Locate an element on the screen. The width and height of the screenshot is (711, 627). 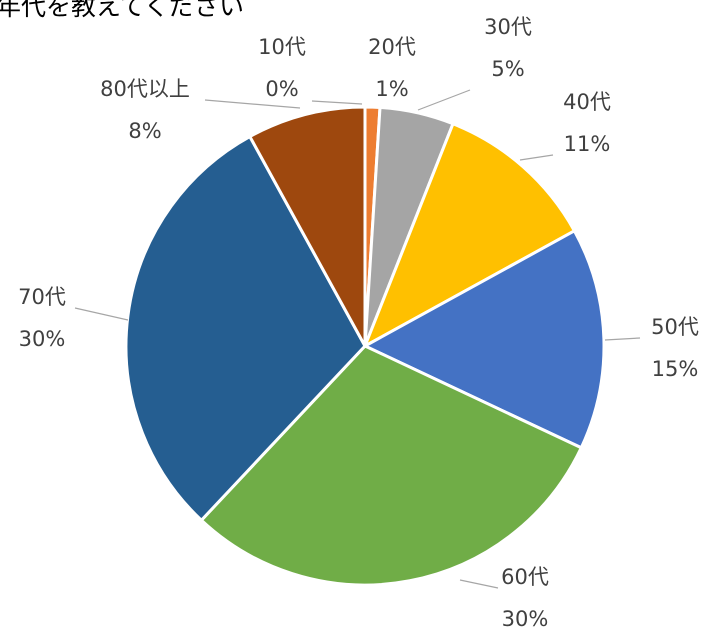
slice-label: 70代 is located at coordinates (42, 297).